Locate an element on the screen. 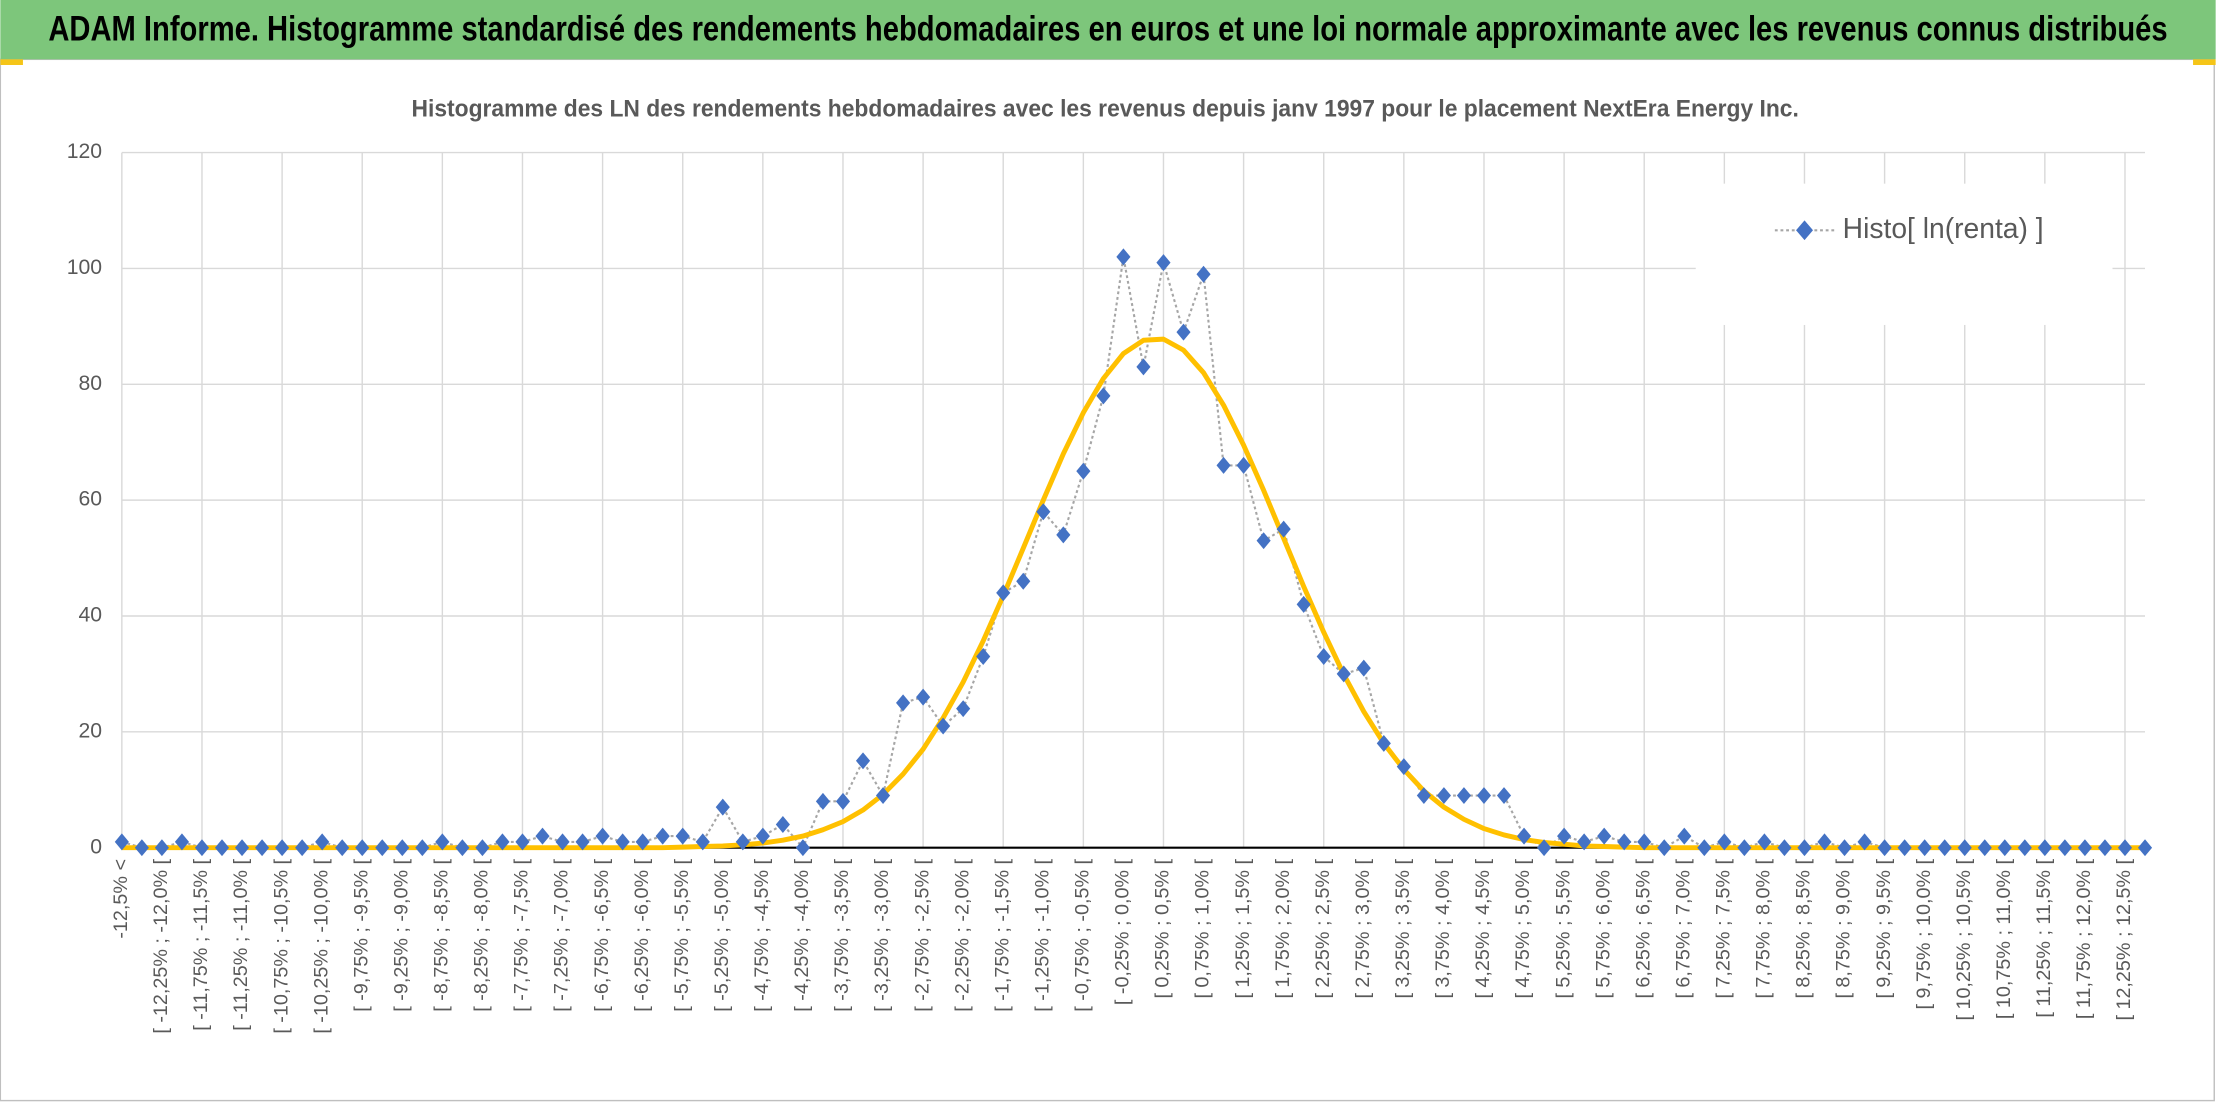 The height and width of the screenshot is (1102, 2216). x-tick-label: [ -4,25% ; -4,0% [ is located at coordinates (802, 934).